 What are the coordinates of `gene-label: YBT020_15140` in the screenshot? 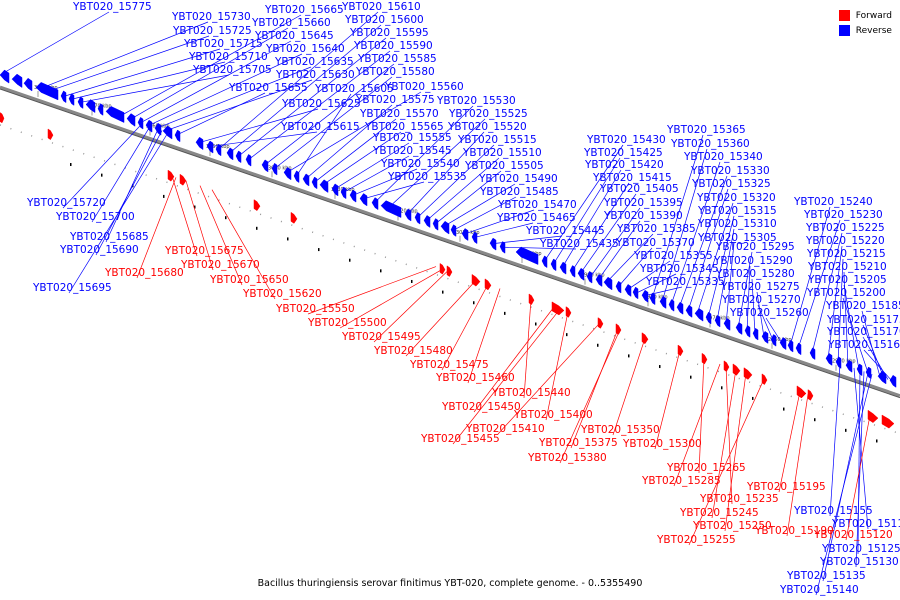 It's located at (819, 590).